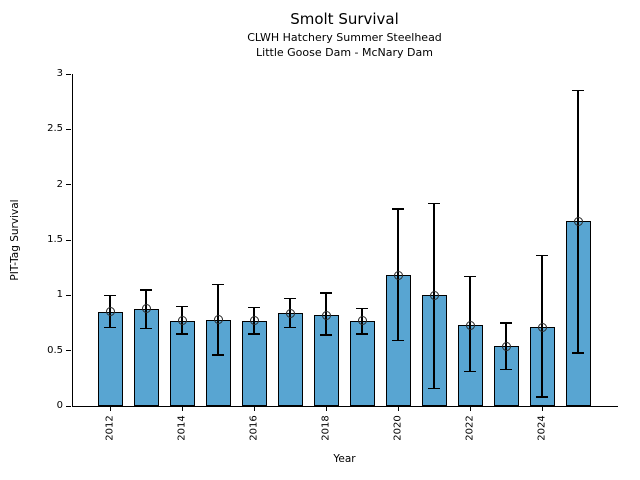 This screenshot has height=480, width=640. What do you see at coordinates (398, 209) in the screenshot?
I see `error-cap-high-2020` at bounding box center [398, 209].